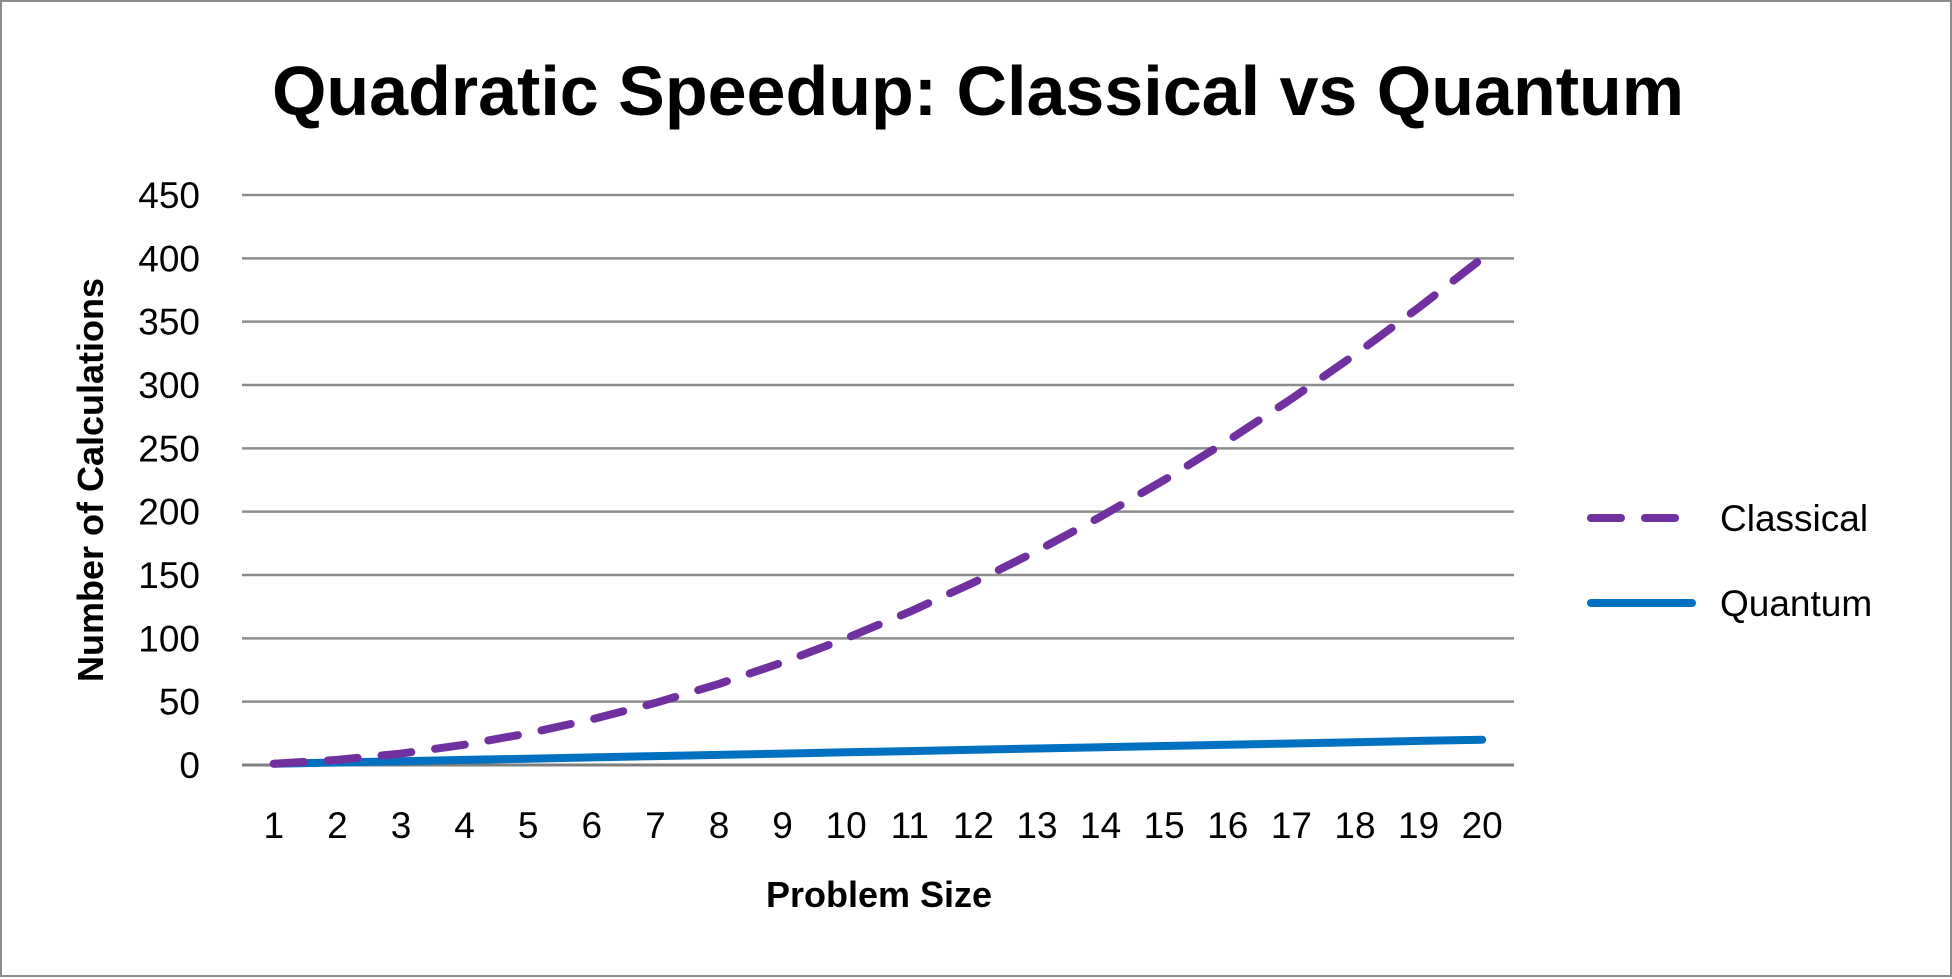 Image resolution: width=1952 pixels, height=979 pixels. What do you see at coordinates (169, 385) in the screenshot?
I see `y-tick-label: 300` at bounding box center [169, 385].